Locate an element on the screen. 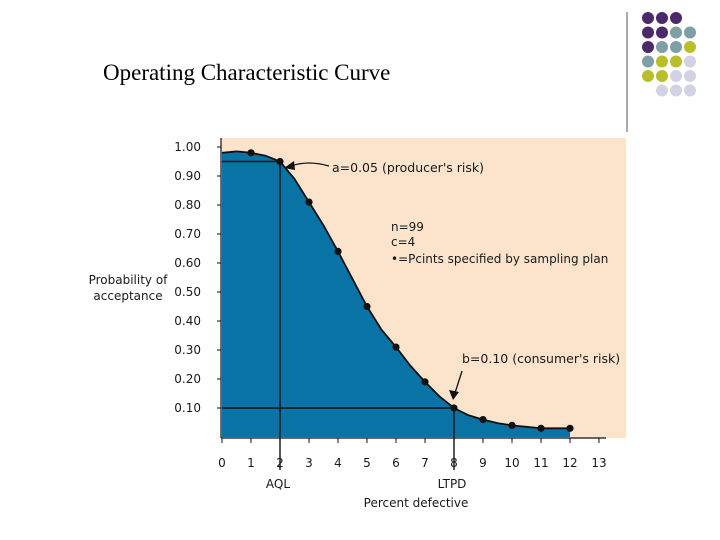 This screenshot has height=540, width=720. y-axis-label-line1: Probability of is located at coordinates (129, 280).